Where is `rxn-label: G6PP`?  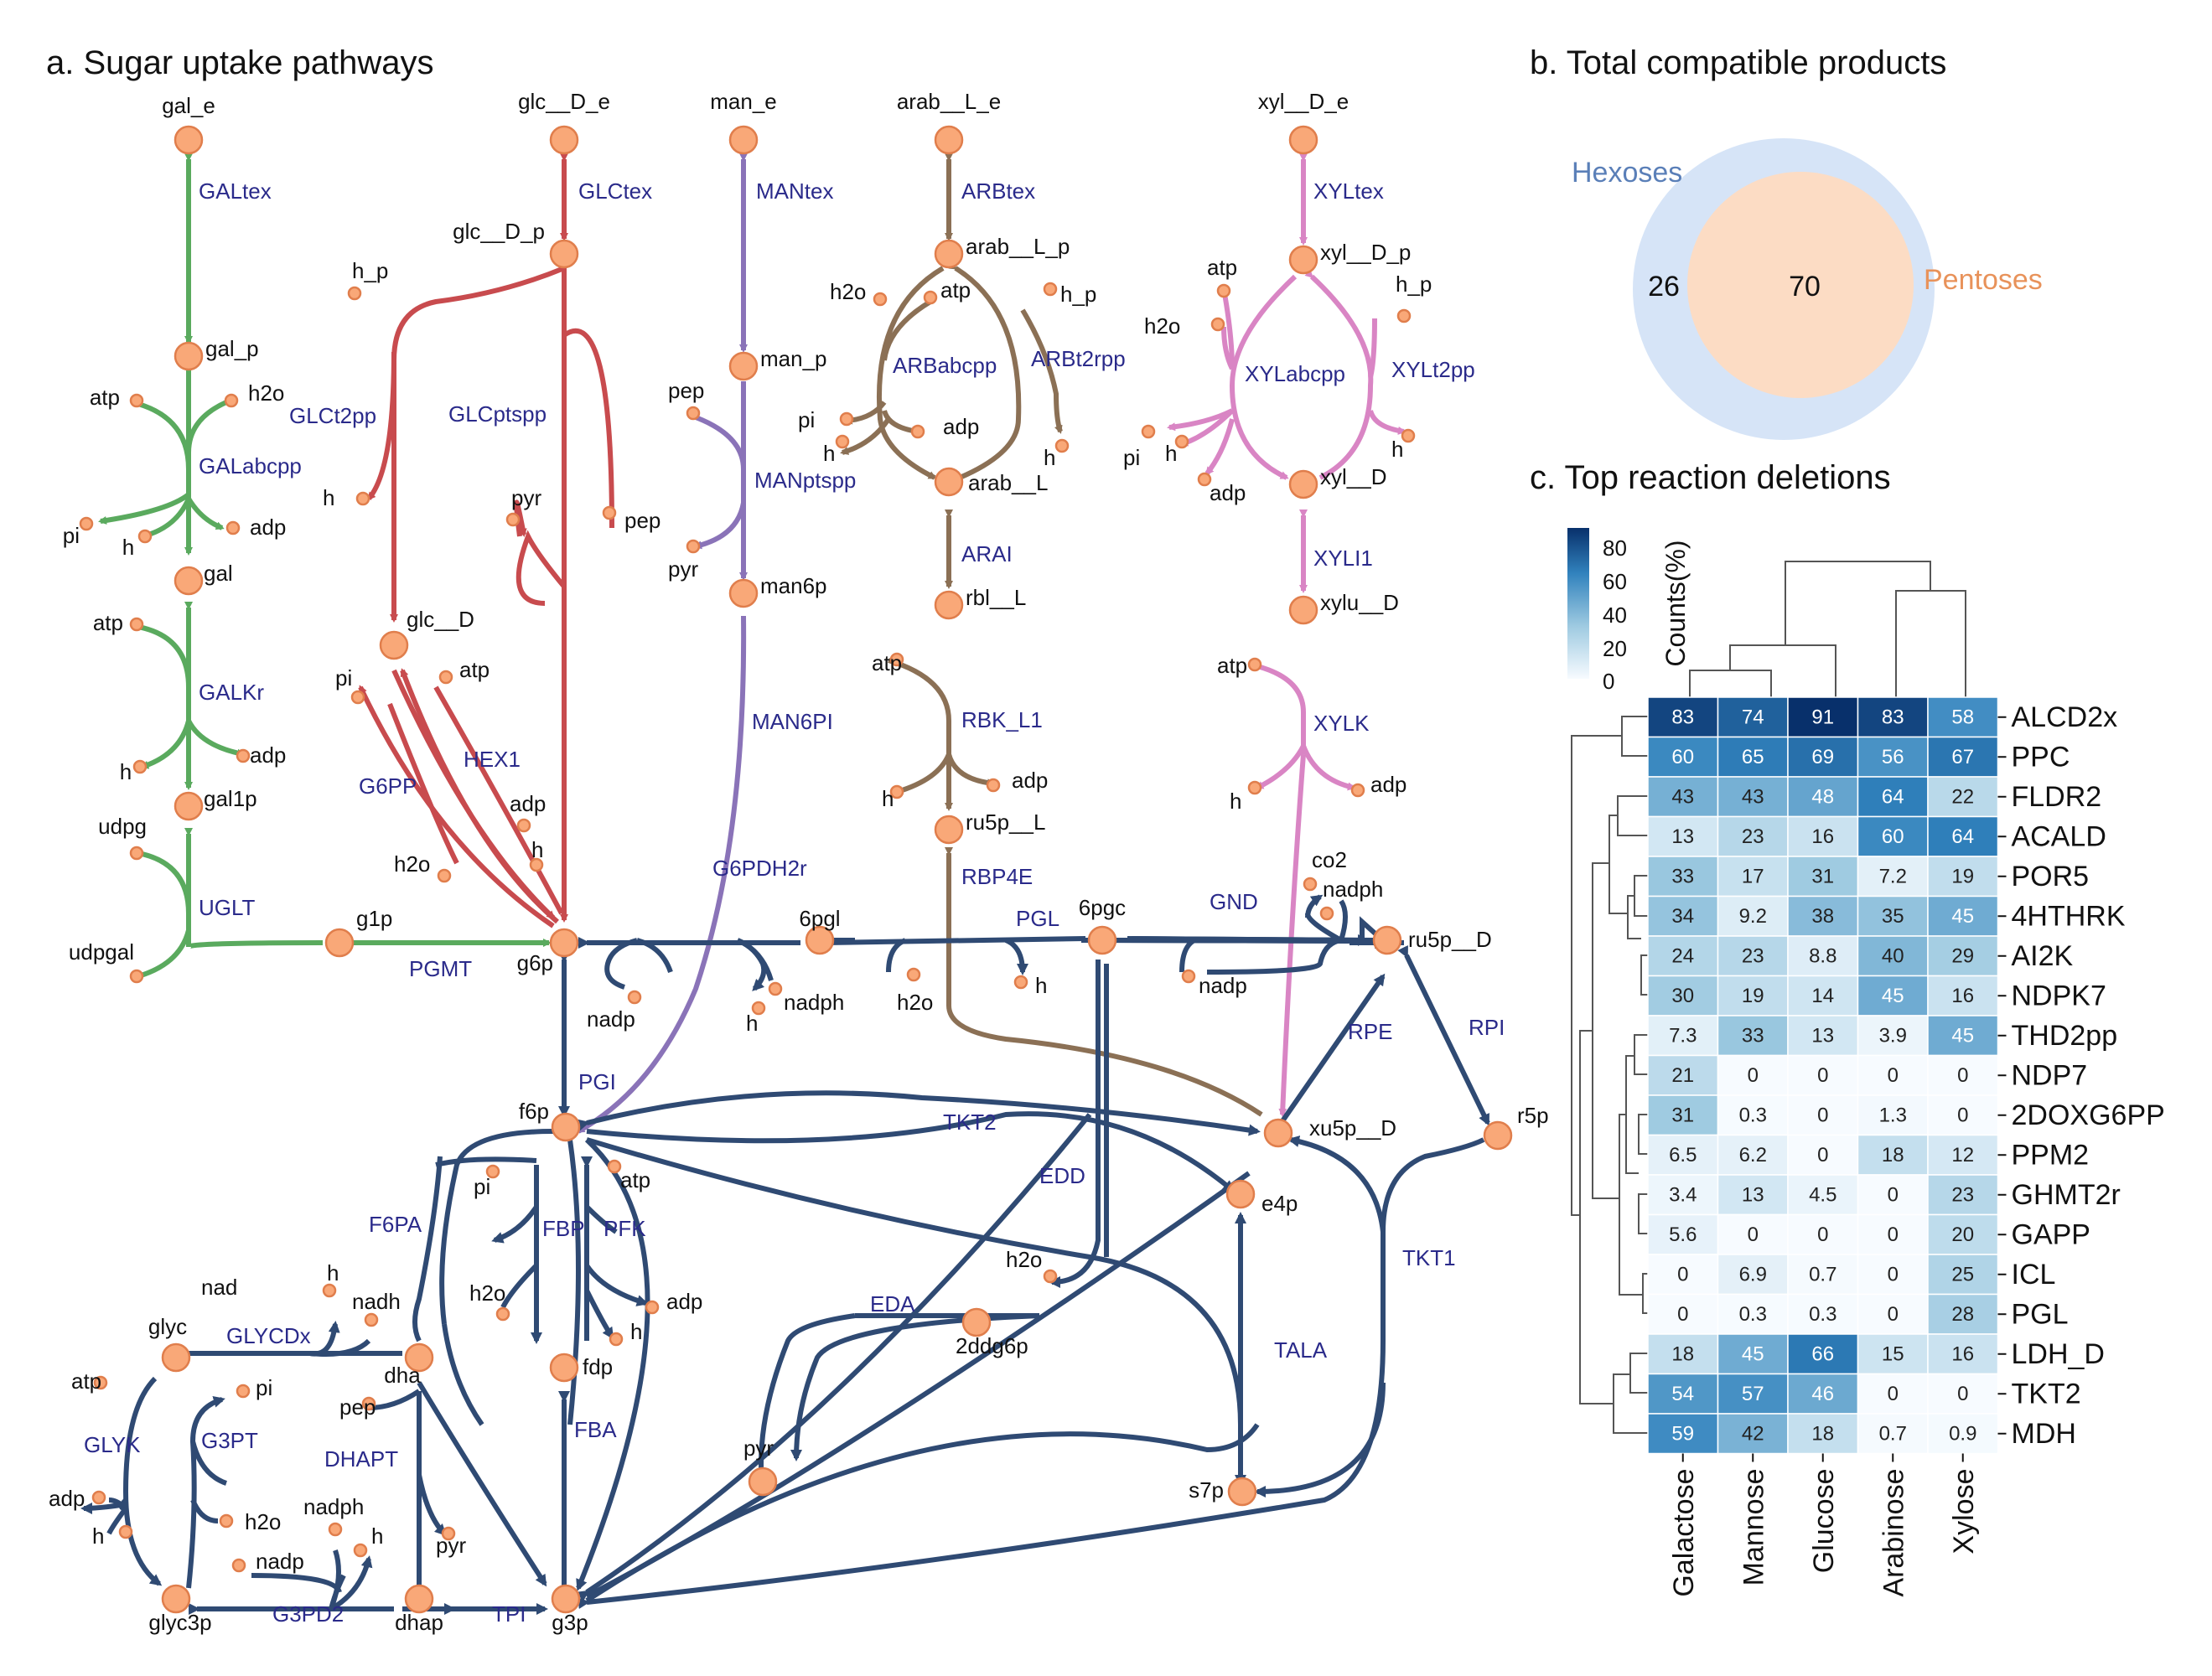 rxn-label: G6PP is located at coordinates (388, 786).